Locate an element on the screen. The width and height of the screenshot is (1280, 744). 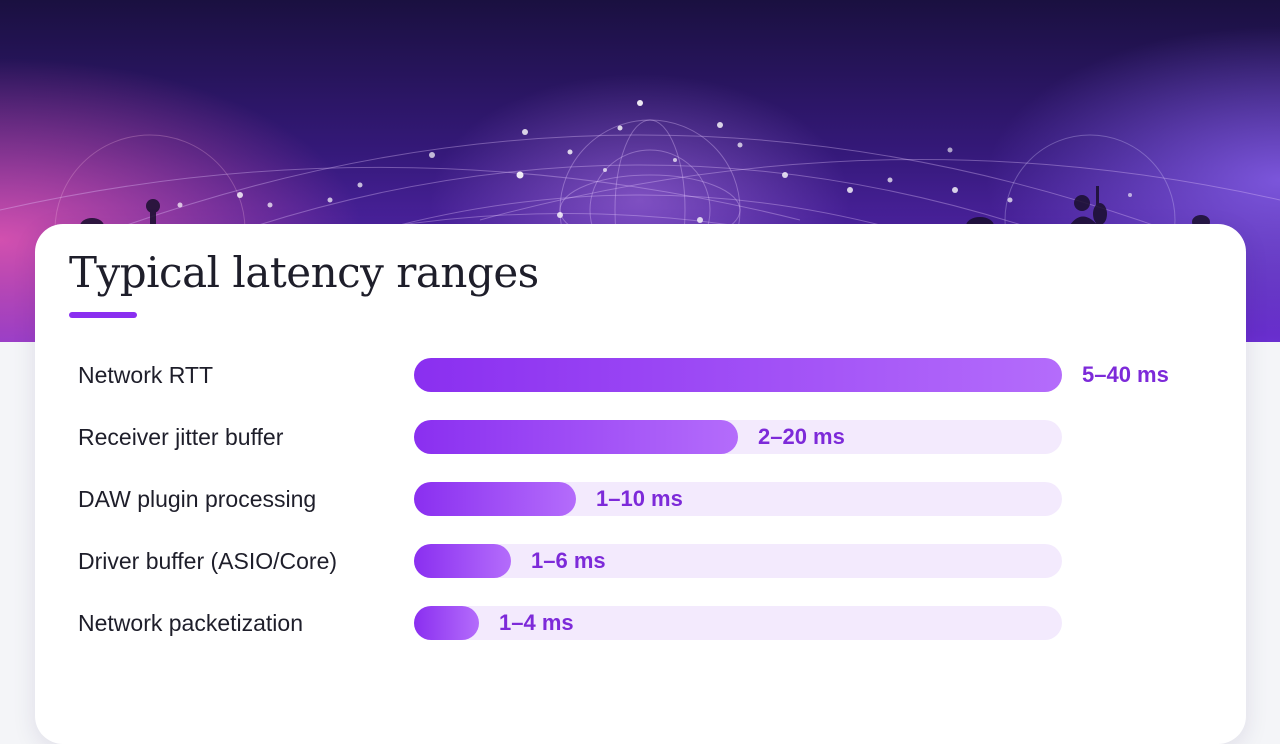
musician-silhouette-icon is located at coordinates (1082, 203).